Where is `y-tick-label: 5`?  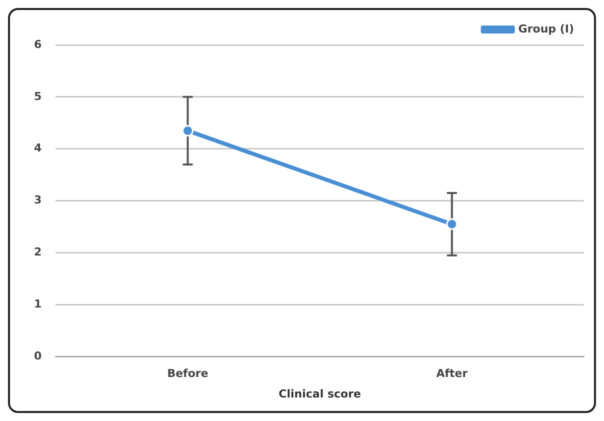 y-tick-label: 5 is located at coordinates (38, 96).